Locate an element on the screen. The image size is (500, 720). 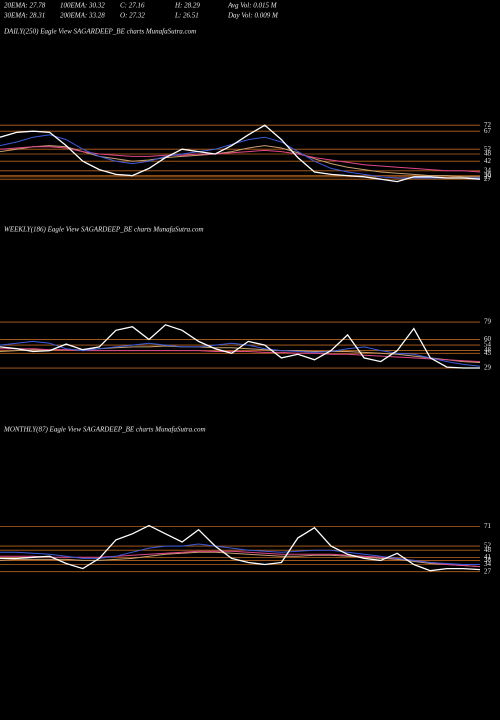
header-stat: Avg Vol: 0.015 M is located at coordinates (252, 6).